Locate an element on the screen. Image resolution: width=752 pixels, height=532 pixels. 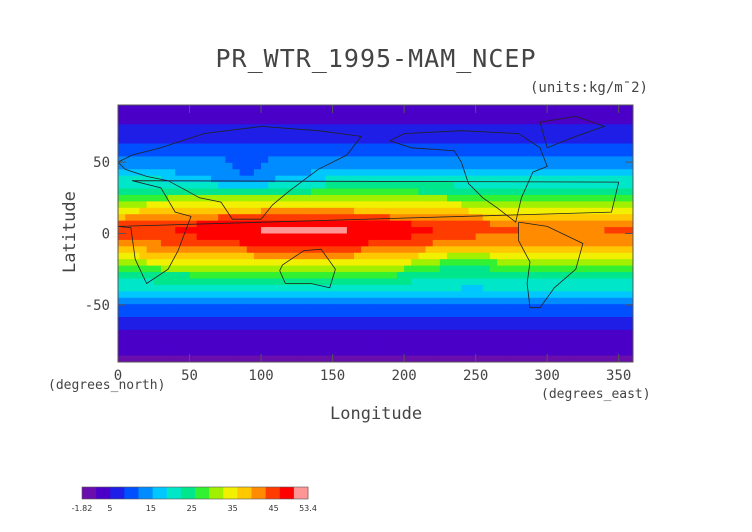
coastline-segment is located at coordinates (240, 172).